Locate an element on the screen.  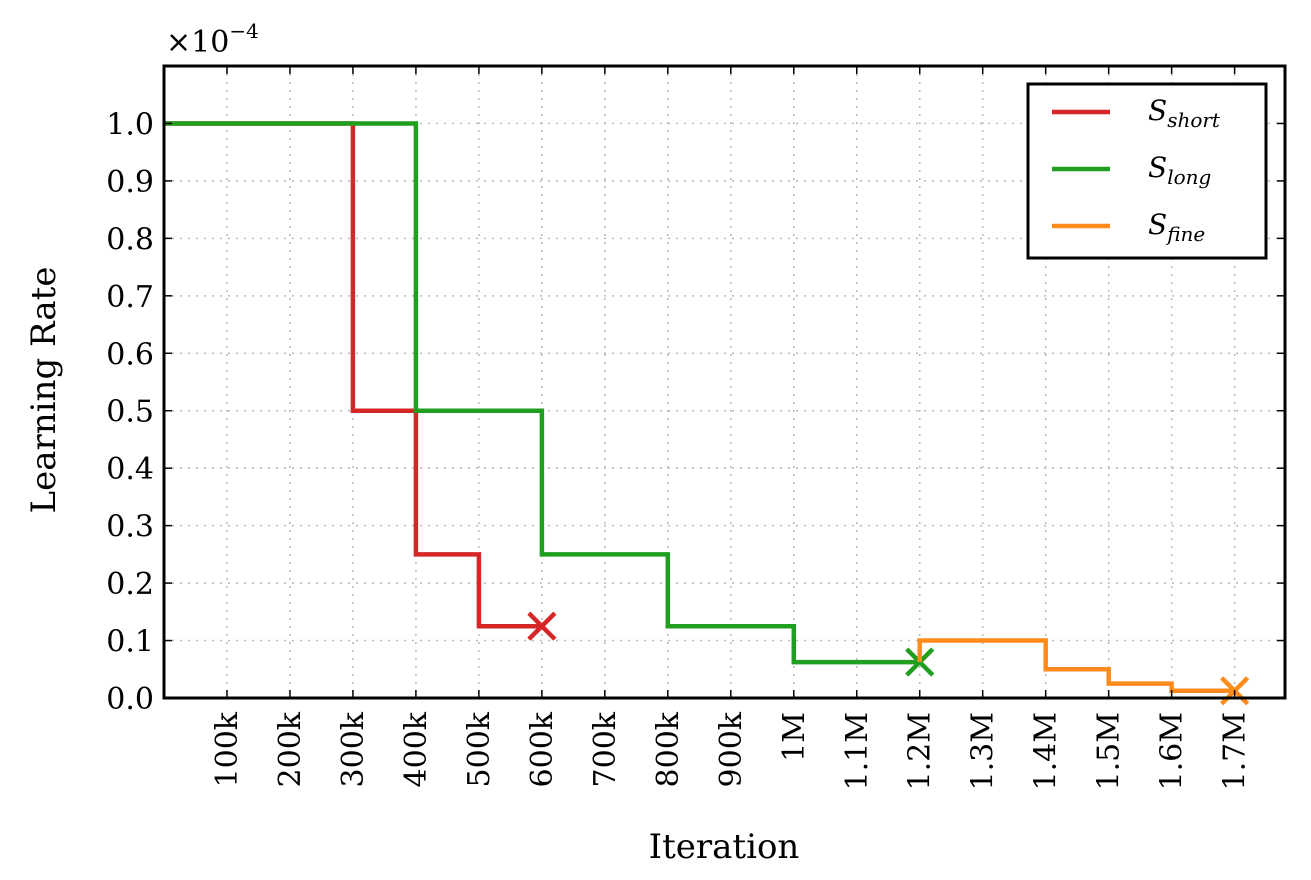
x-tick-label: 900k is located at coordinates (731, 749).